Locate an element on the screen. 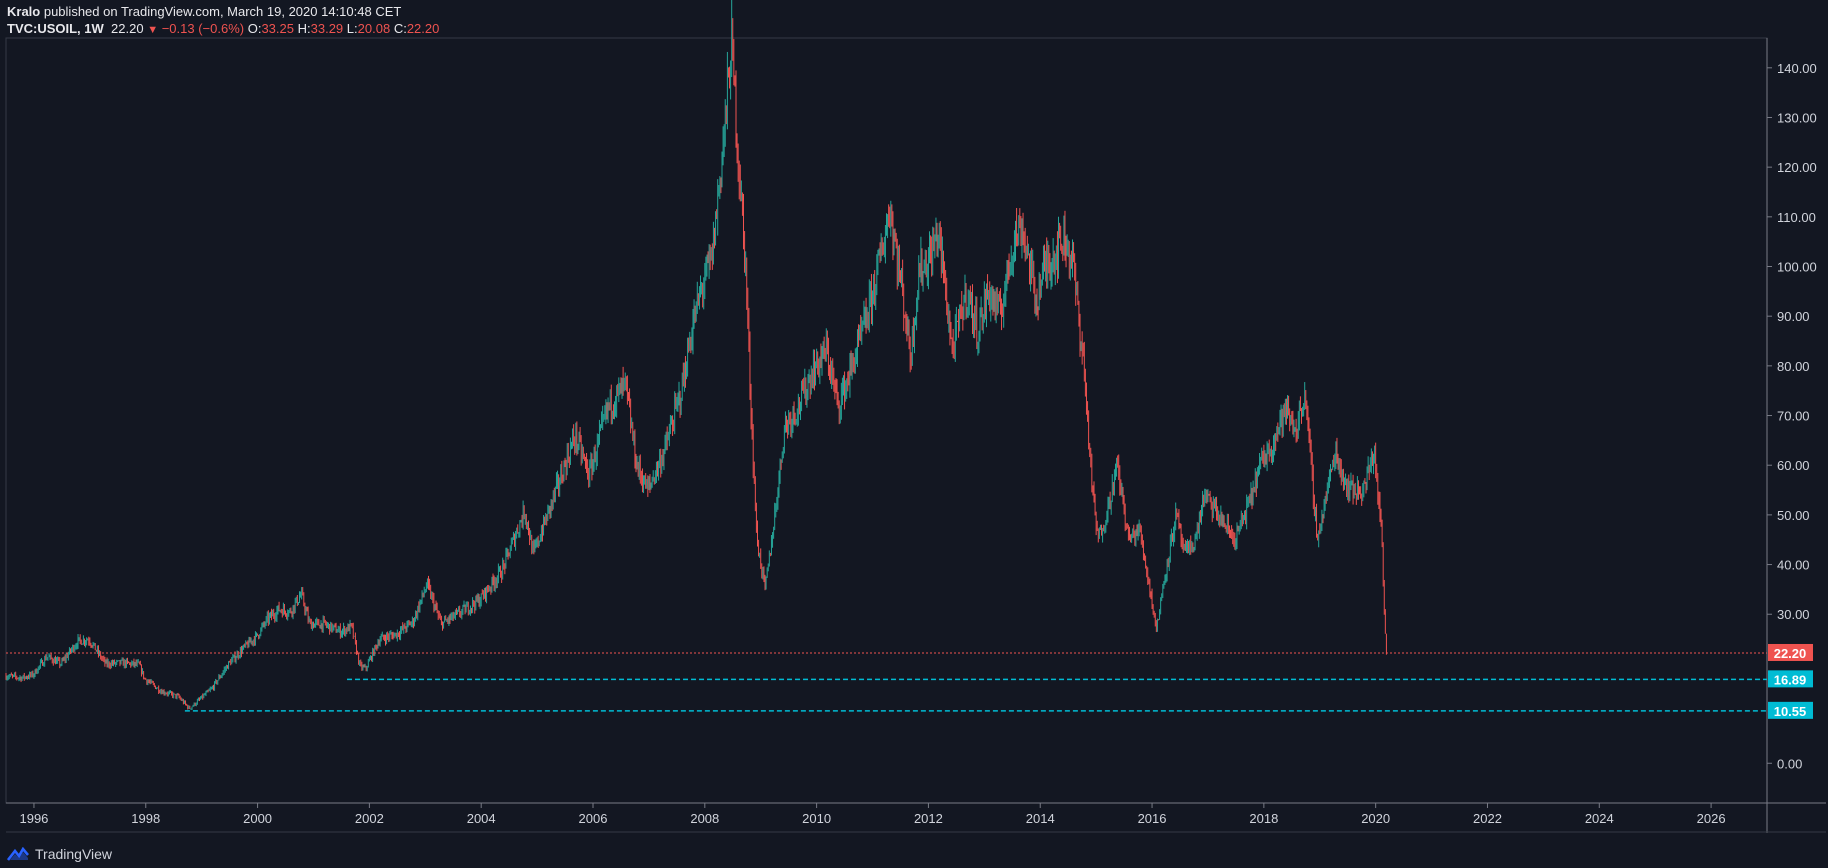  x-tick-label: 2022 is located at coordinates (1487, 818).